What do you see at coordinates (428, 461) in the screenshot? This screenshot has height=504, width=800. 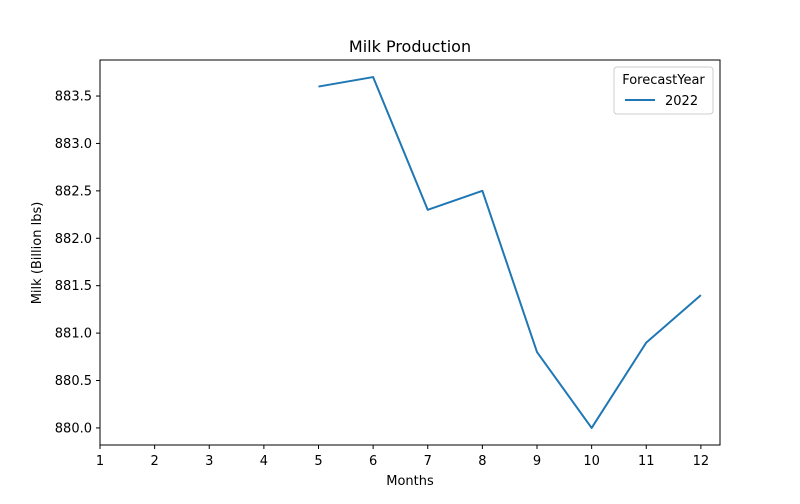 I see `x-tick-label: 7` at bounding box center [428, 461].